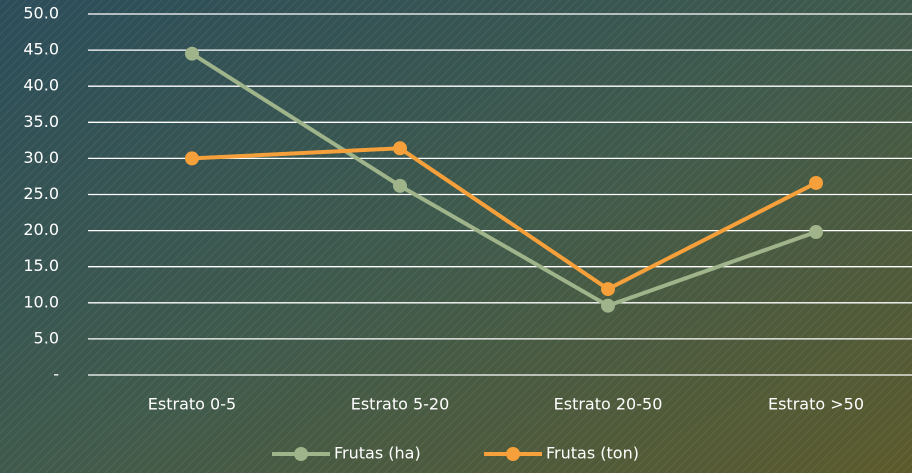  I want to click on x-tick-label: Estrato 5-20, so click(400, 404).